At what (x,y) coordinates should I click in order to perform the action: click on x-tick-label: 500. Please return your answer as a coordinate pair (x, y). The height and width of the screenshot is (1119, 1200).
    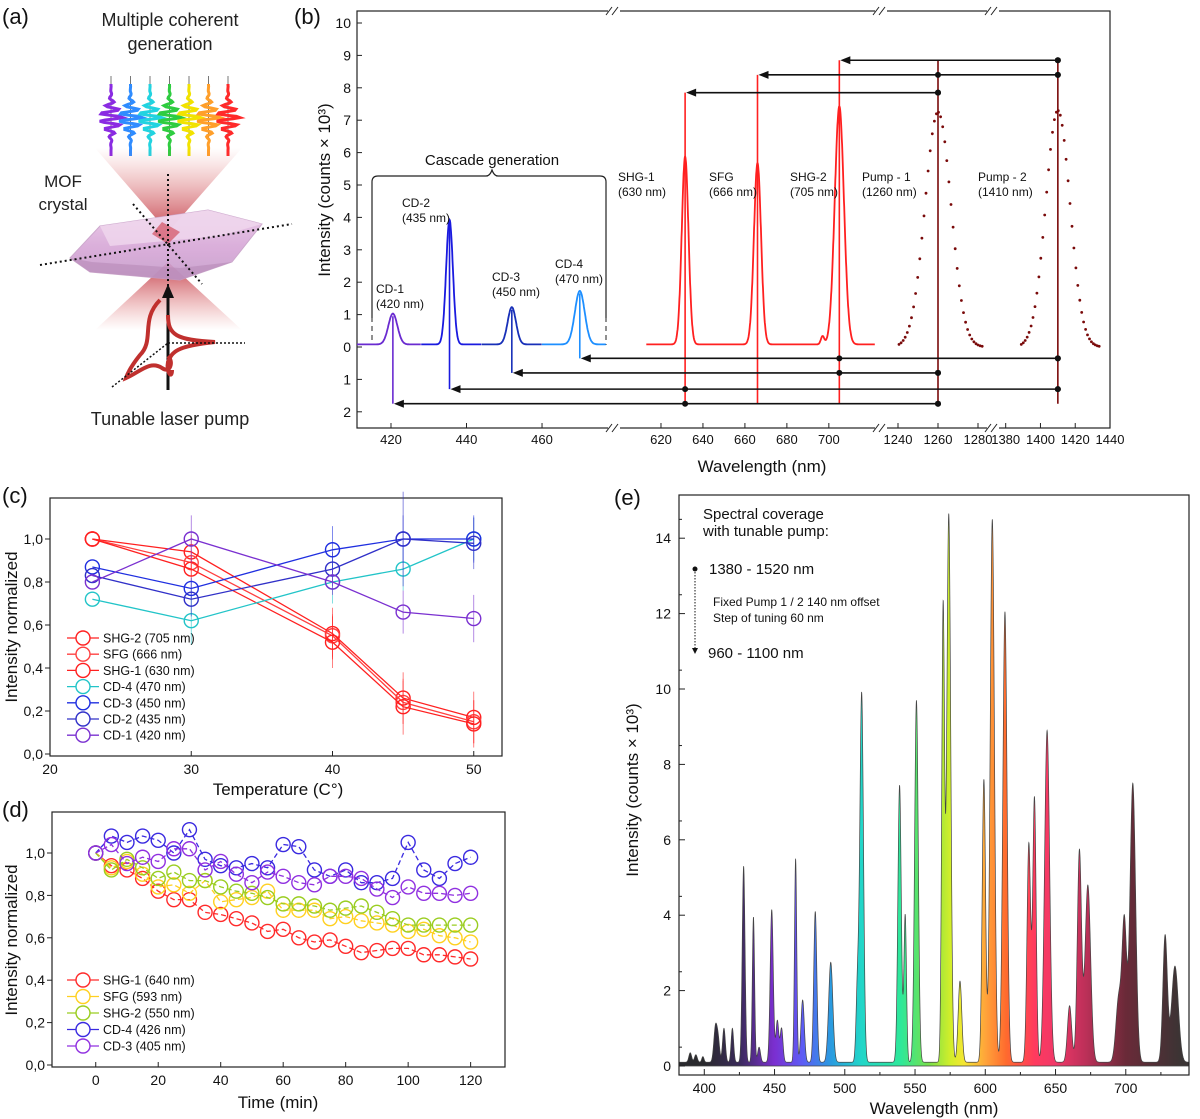
    Looking at the image, I should click on (845, 1088).